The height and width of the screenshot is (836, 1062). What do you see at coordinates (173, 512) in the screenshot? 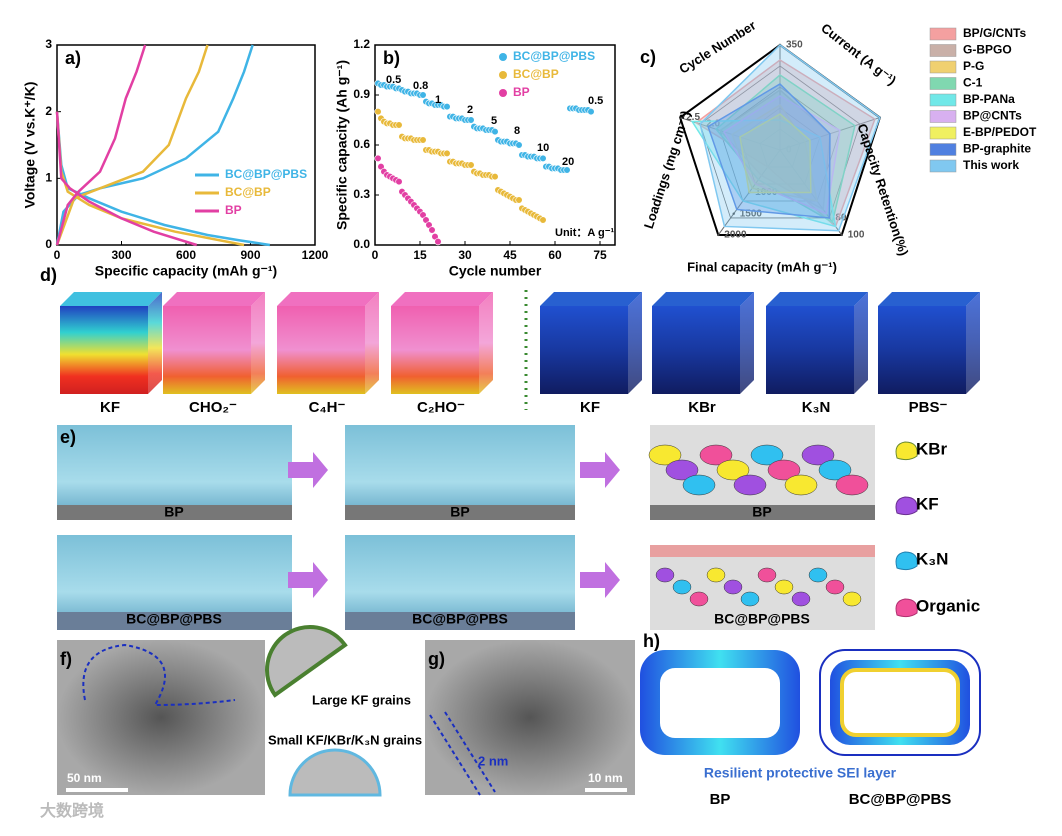
I see `caption: BP` at bounding box center [173, 512].